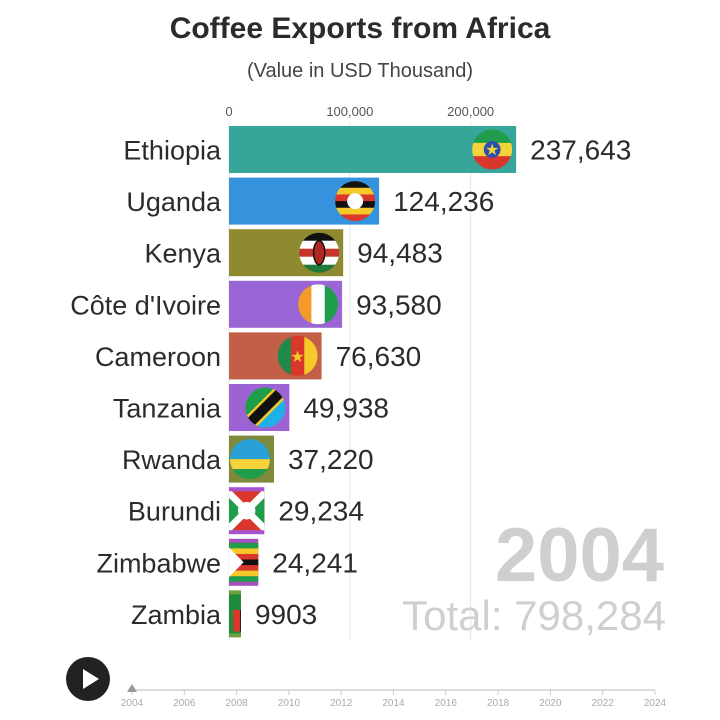 The height and width of the screenshot is (720, 720). What do you see at coordinates (145, 305) in the screenshot?
I see `category-label: Côte d'Ivoire` at bounding box center [145, 305].